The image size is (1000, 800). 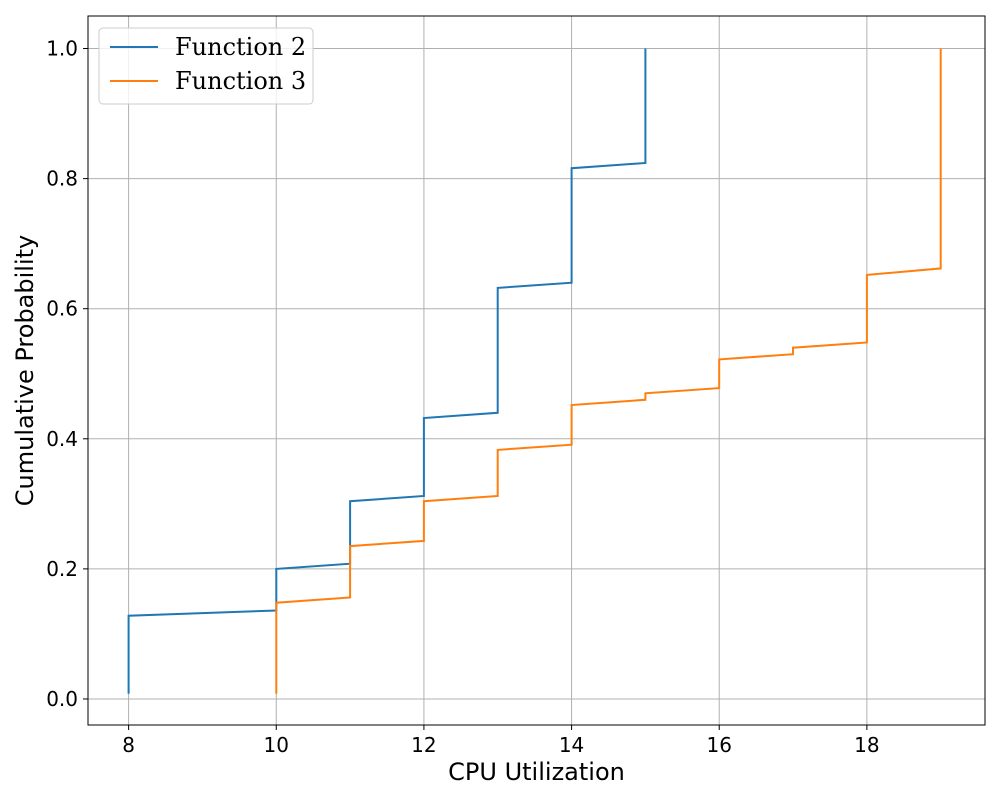 I want to click on y-tick-label: 0.0, so click(x=62, y=699).